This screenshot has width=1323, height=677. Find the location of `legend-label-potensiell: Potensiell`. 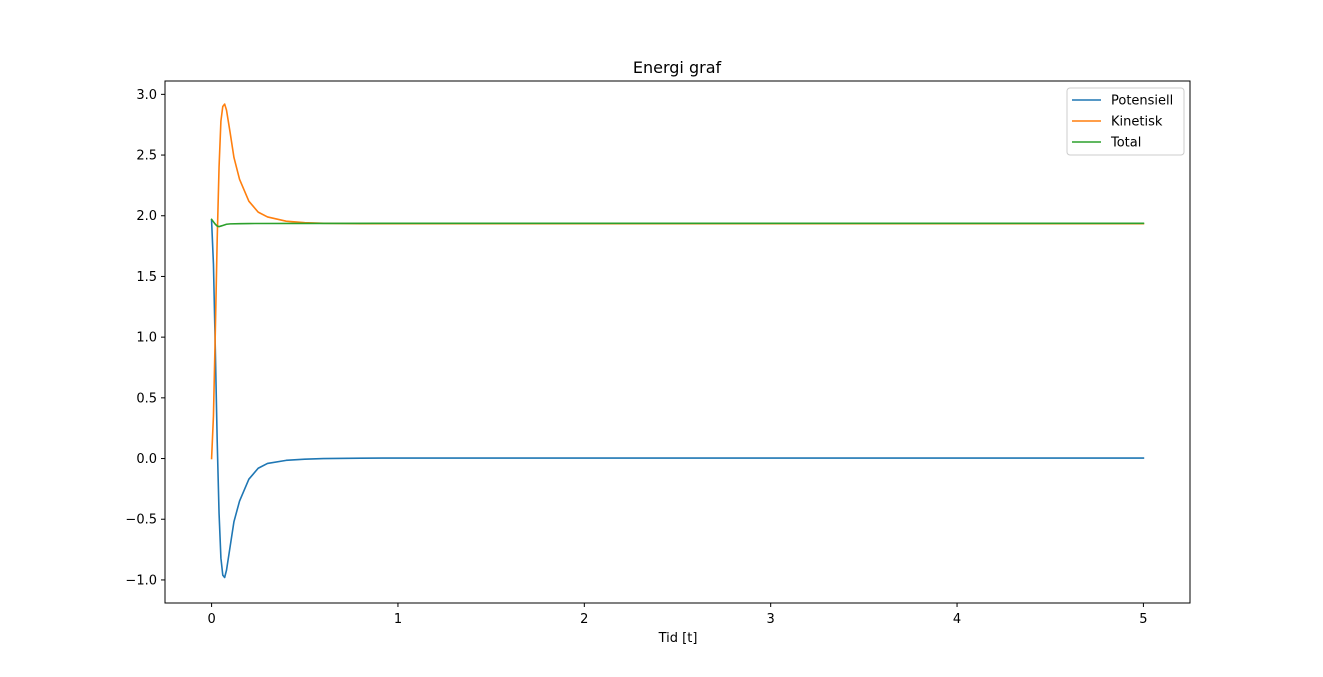

legend-label-potensiell: Potensiell is located at coordinates (1142, 101).